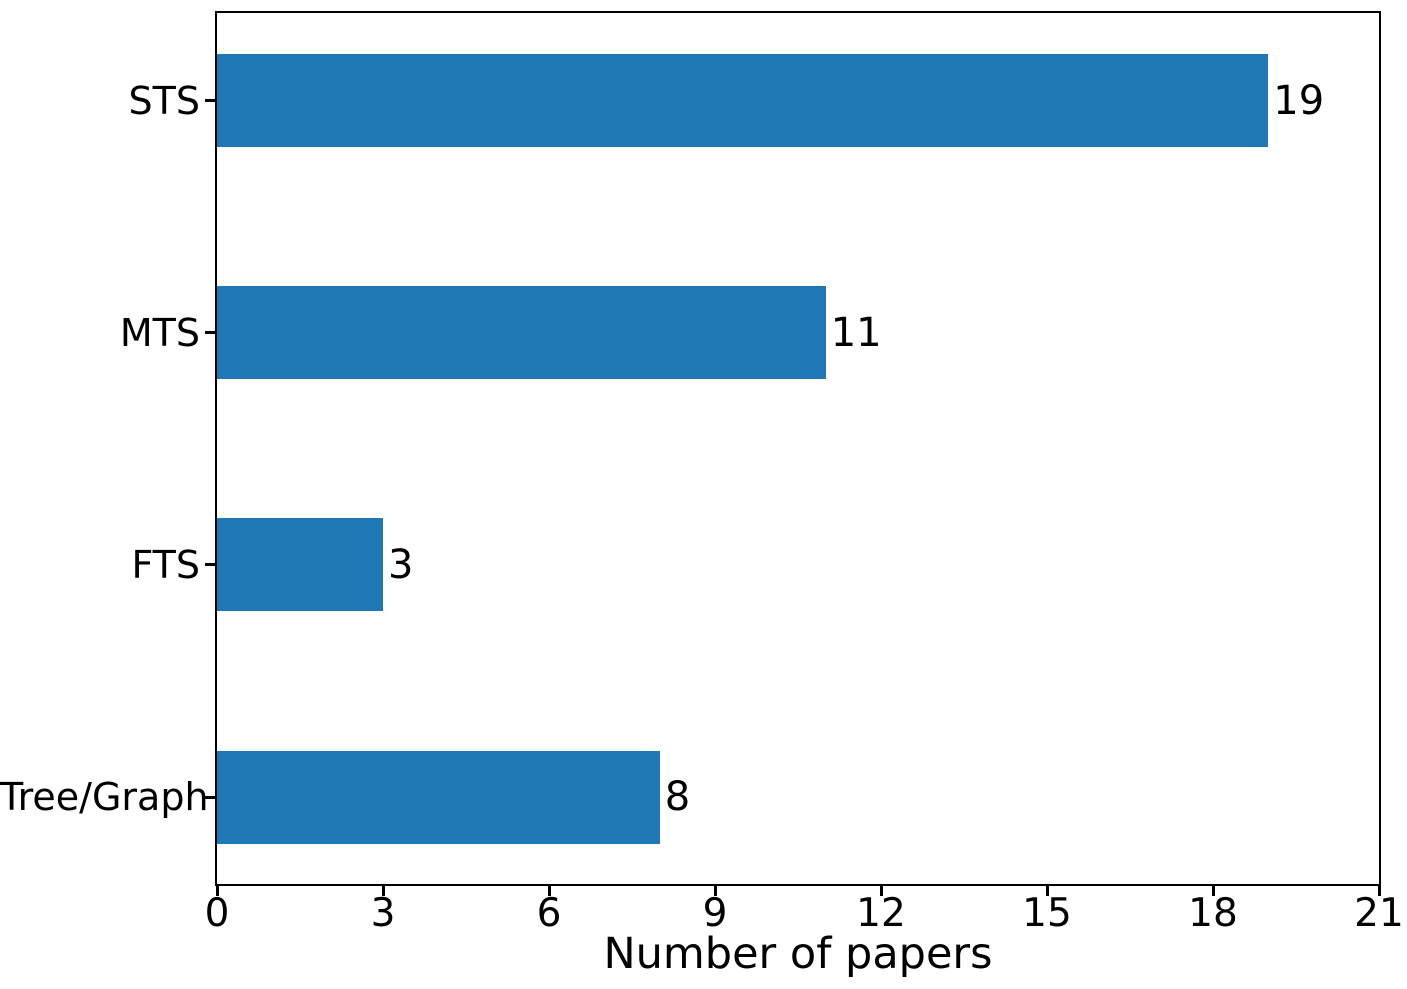  Describe the element at coordinates (1379, 913) in the screenshot. I see `x-tick-label-21: 21` at that location.